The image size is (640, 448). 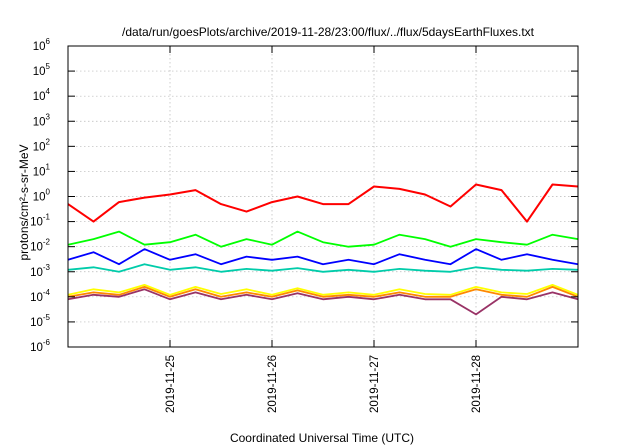 I want to click on x-tick-labels: 2019-11-25 2019-11-26 2019-11-27 2019-11-28, so click(x=324, y=384).